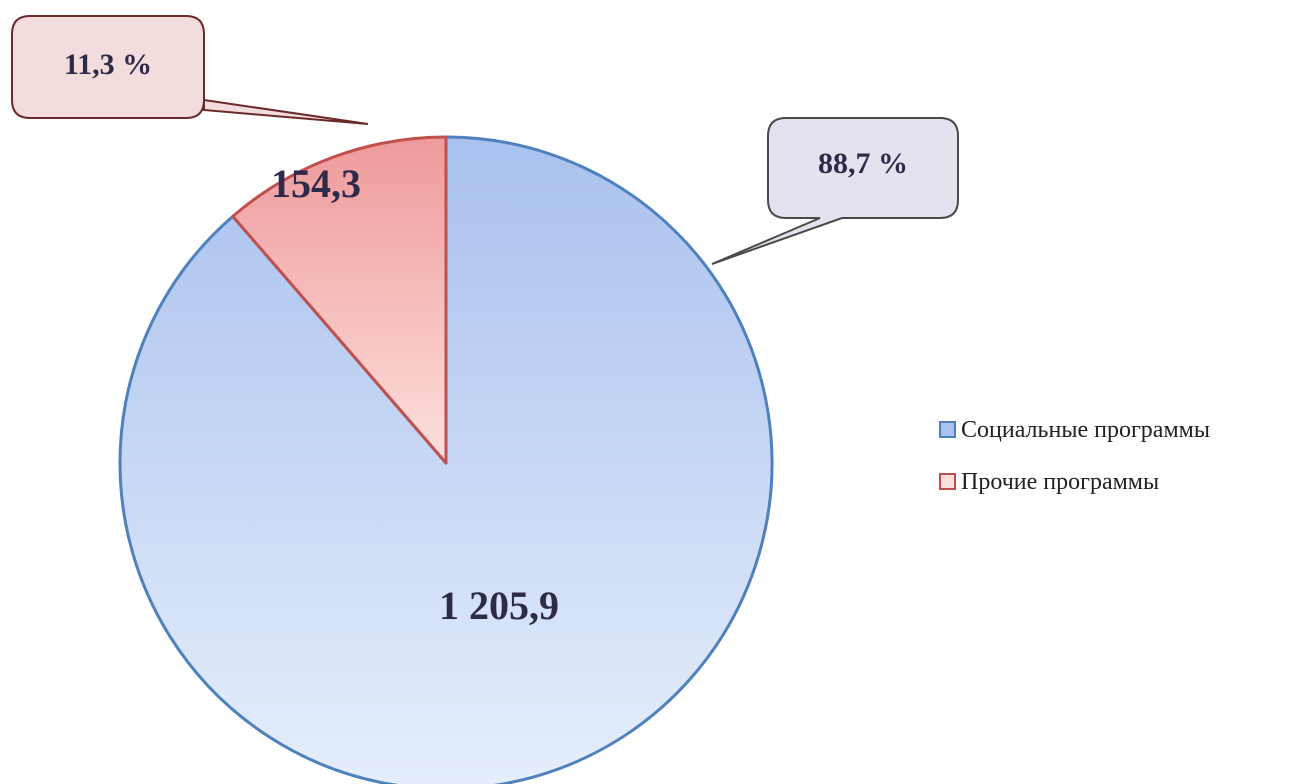  I want to click on legend-label-other: Прочие программы, so click(1060, 482).